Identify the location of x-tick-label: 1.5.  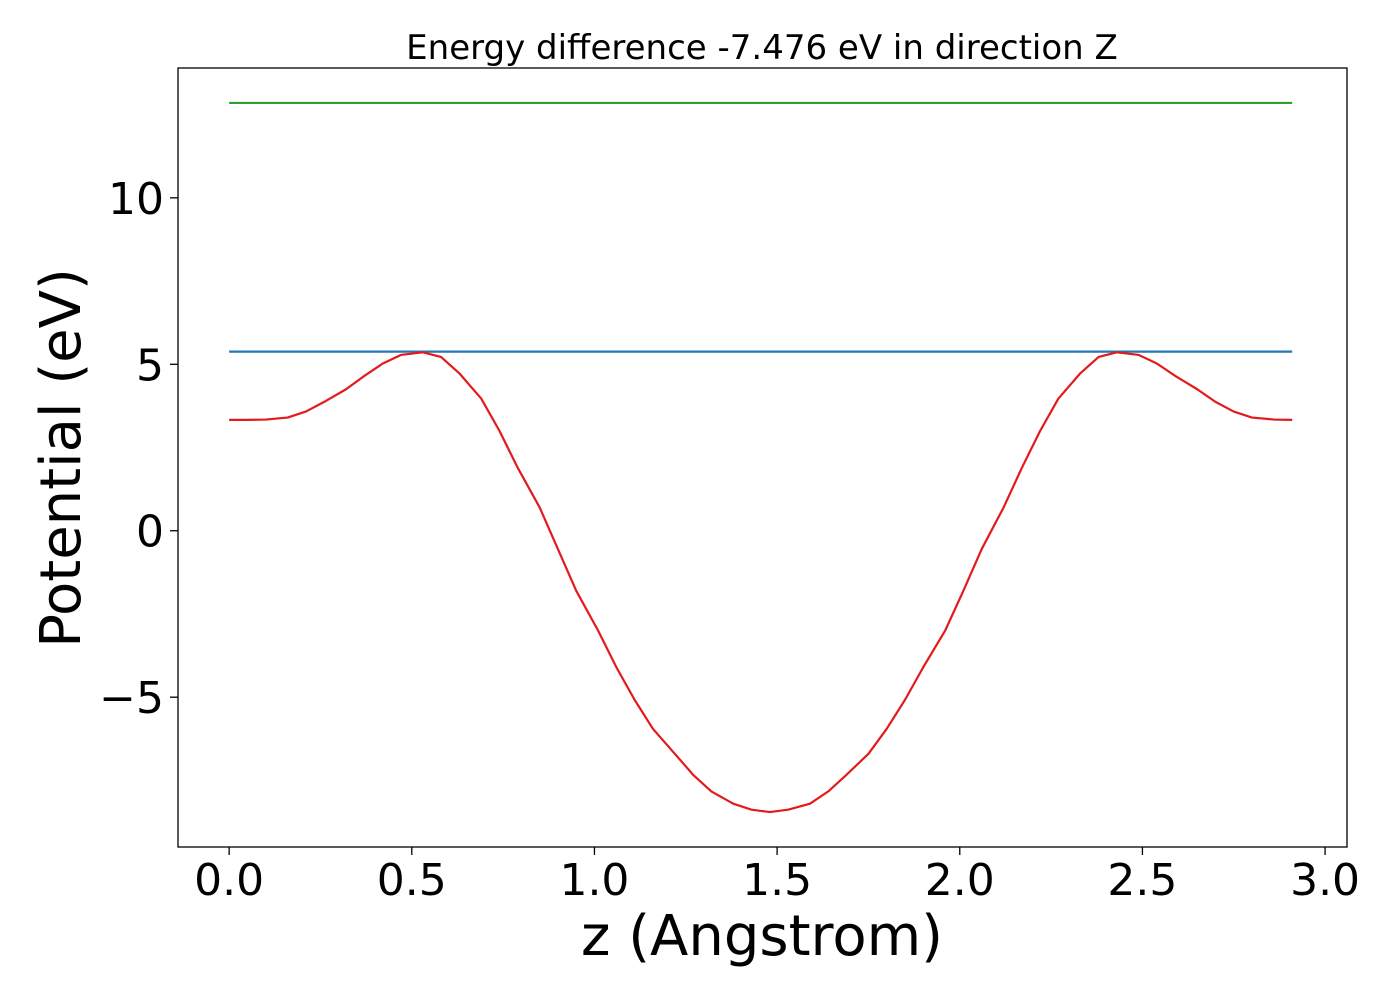
(777, 880).